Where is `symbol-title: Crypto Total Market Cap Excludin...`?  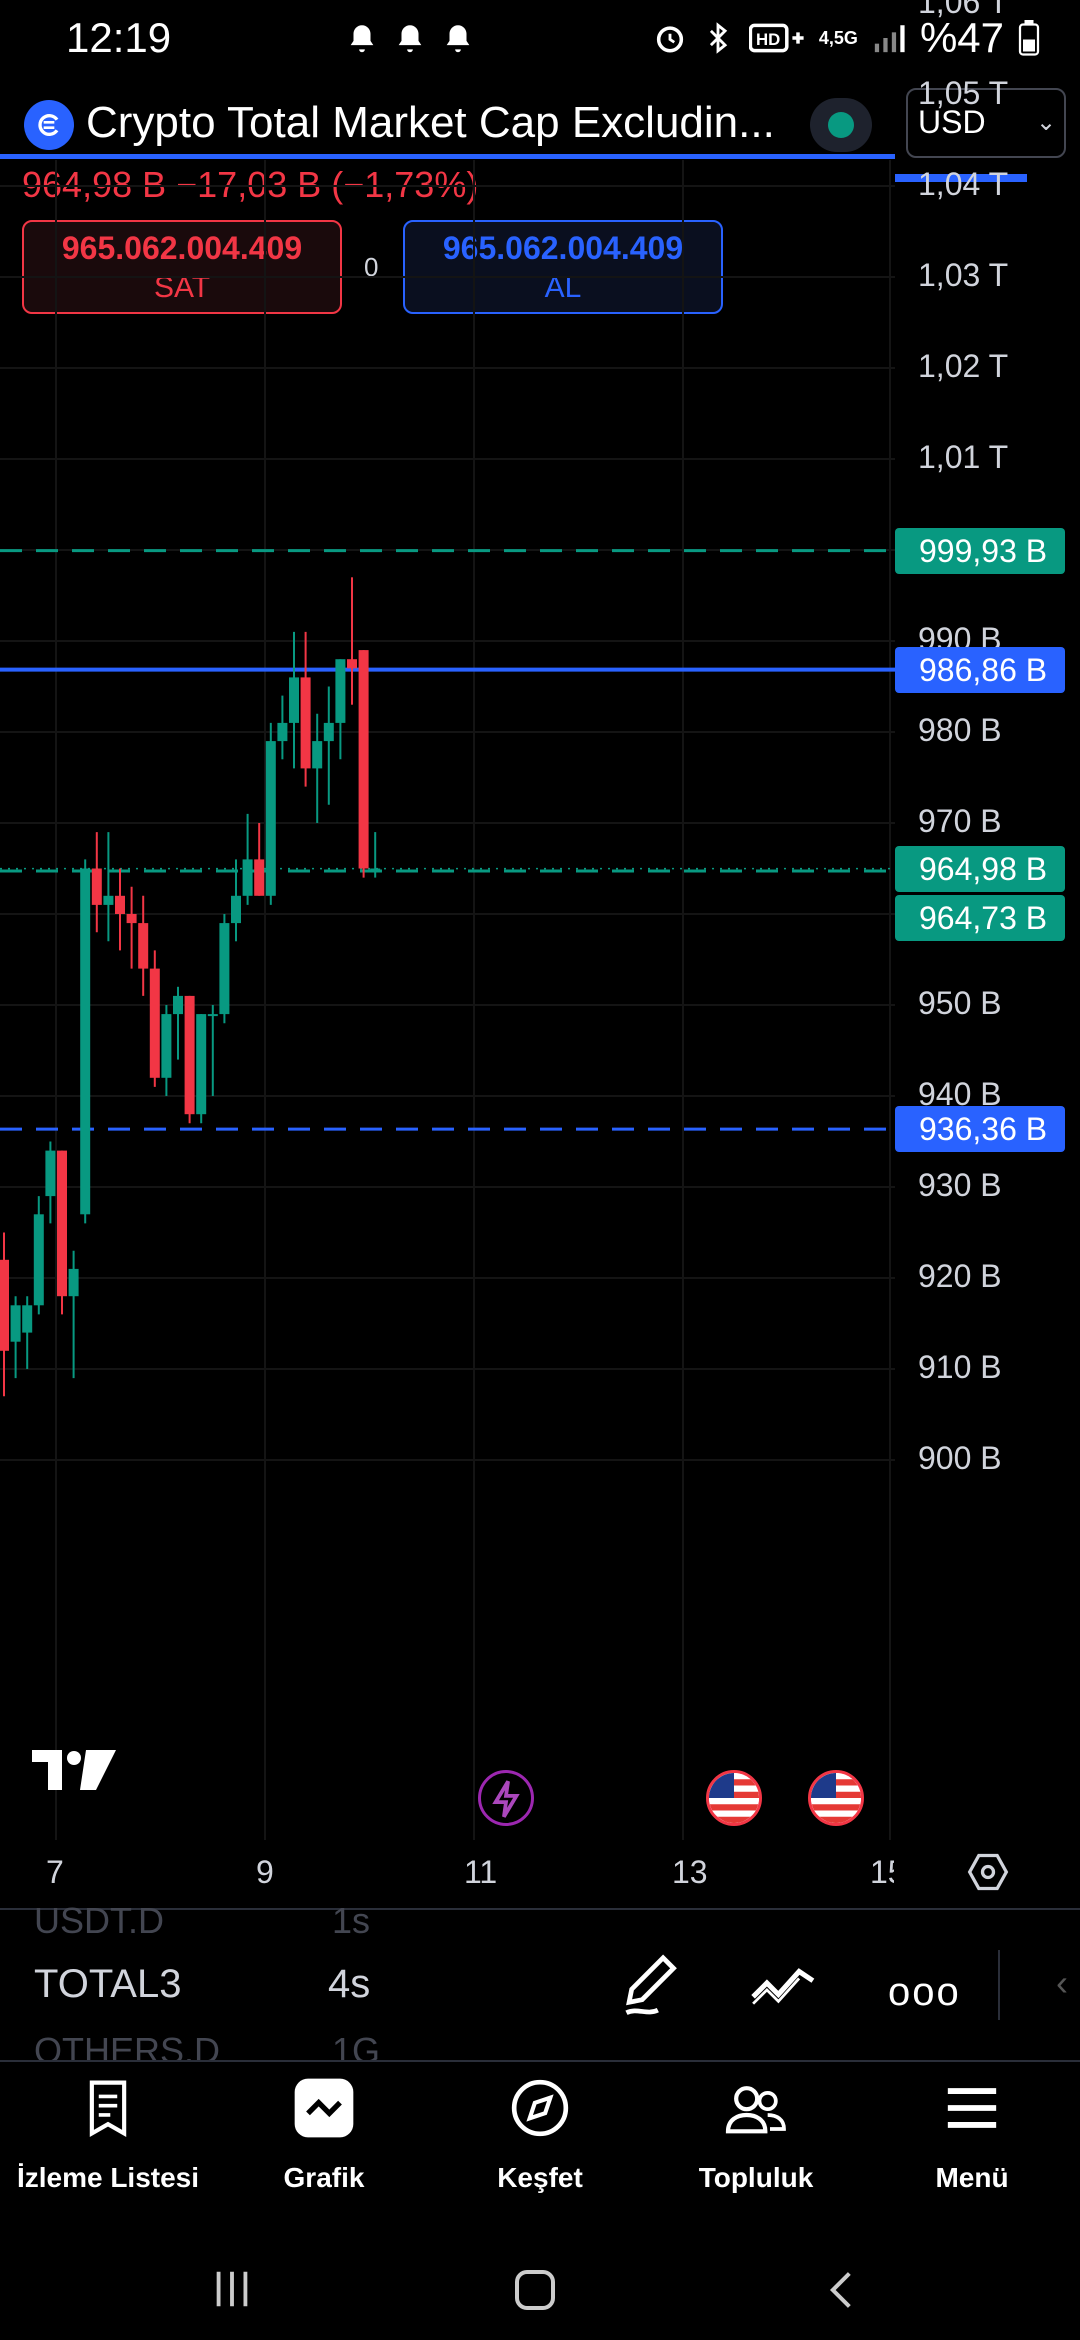
symbol-title: Crypto Total Market Cap Excludin... is located at coordinates (430, 122).